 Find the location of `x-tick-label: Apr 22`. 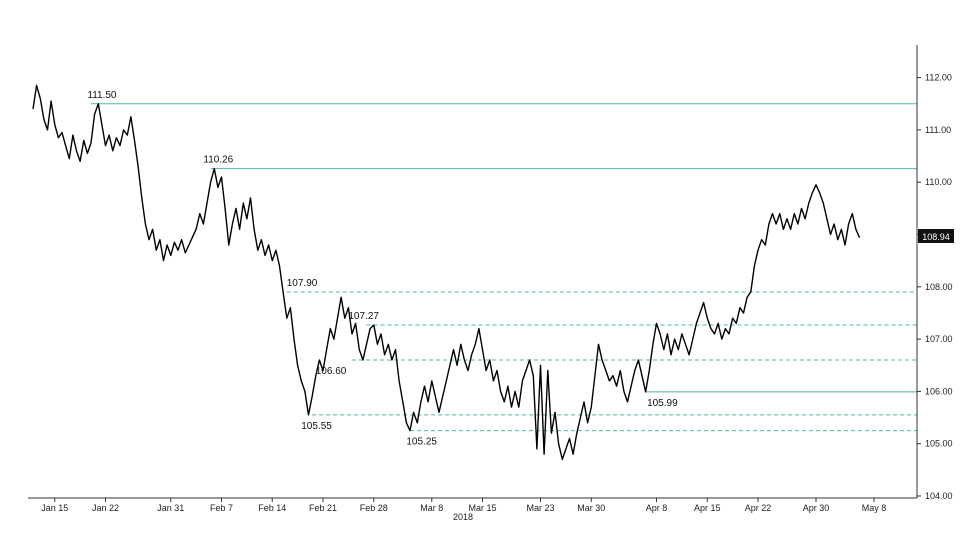

x-tick-label: Apr 22 is located at coordinates (758, 508).